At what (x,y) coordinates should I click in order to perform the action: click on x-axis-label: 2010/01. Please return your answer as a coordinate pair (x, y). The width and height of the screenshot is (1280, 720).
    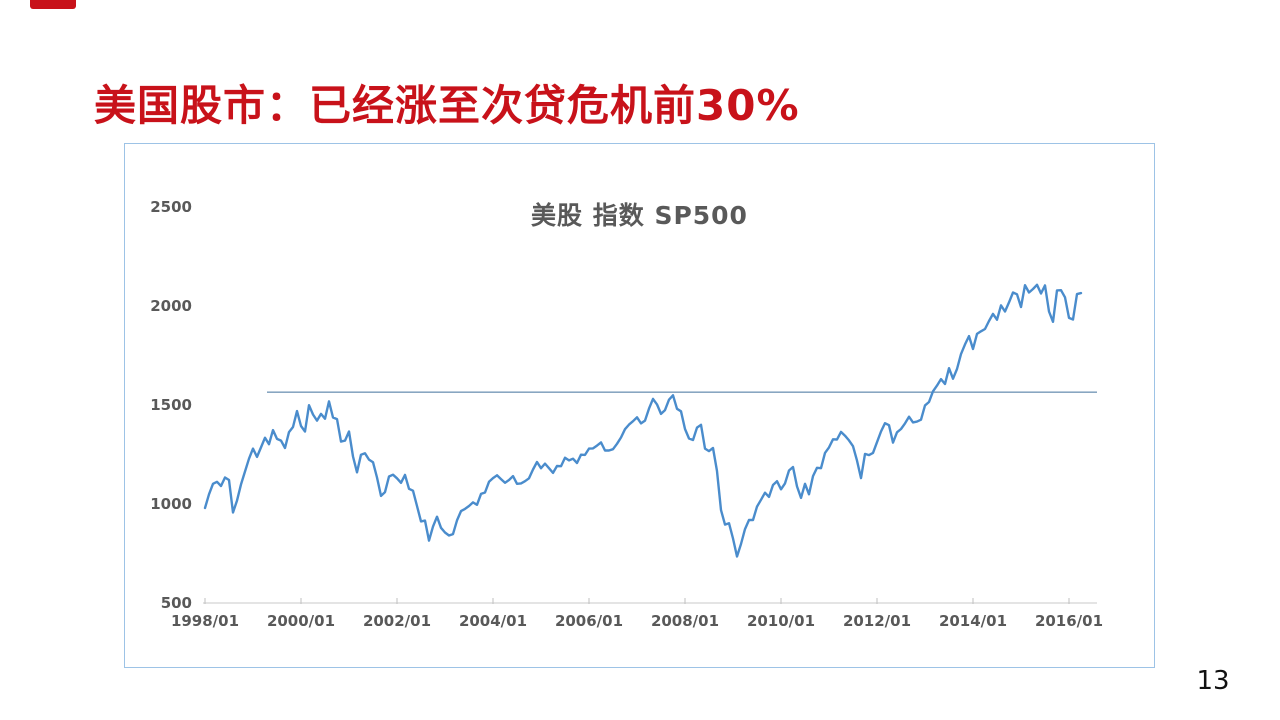
    Looking at the image, I should click on (781, 621).